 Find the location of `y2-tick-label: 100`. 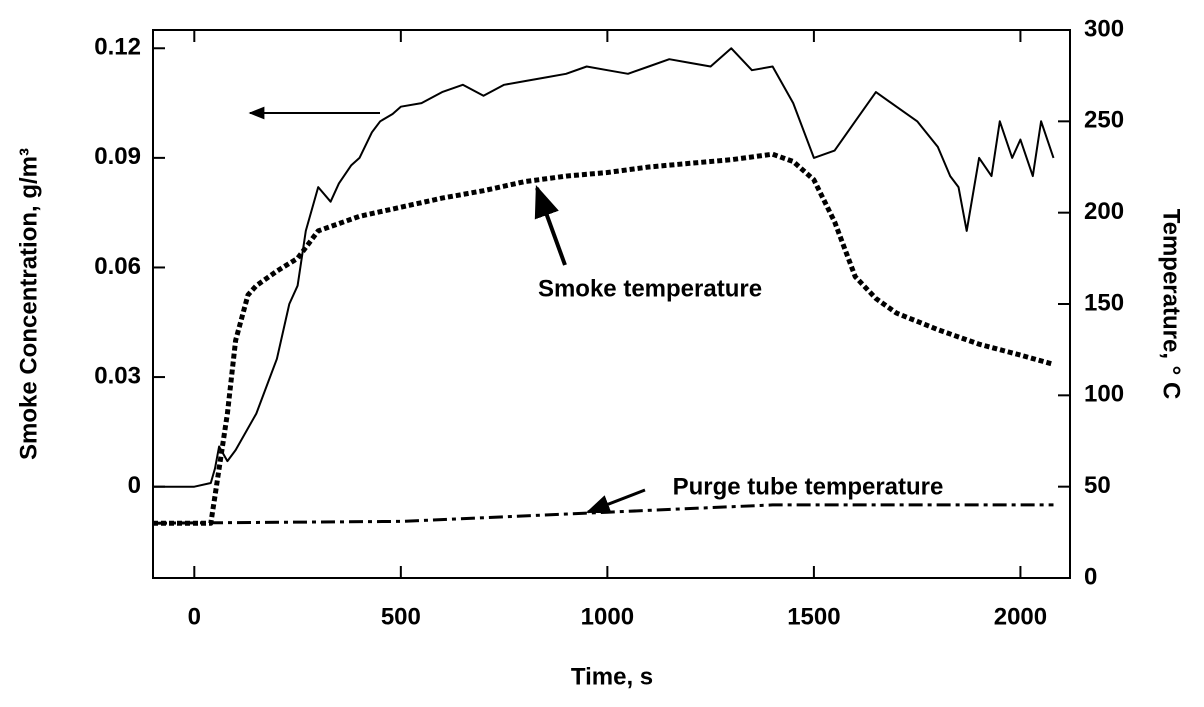

y2-tick-label: 100 is located at coordinates (1104, 394).